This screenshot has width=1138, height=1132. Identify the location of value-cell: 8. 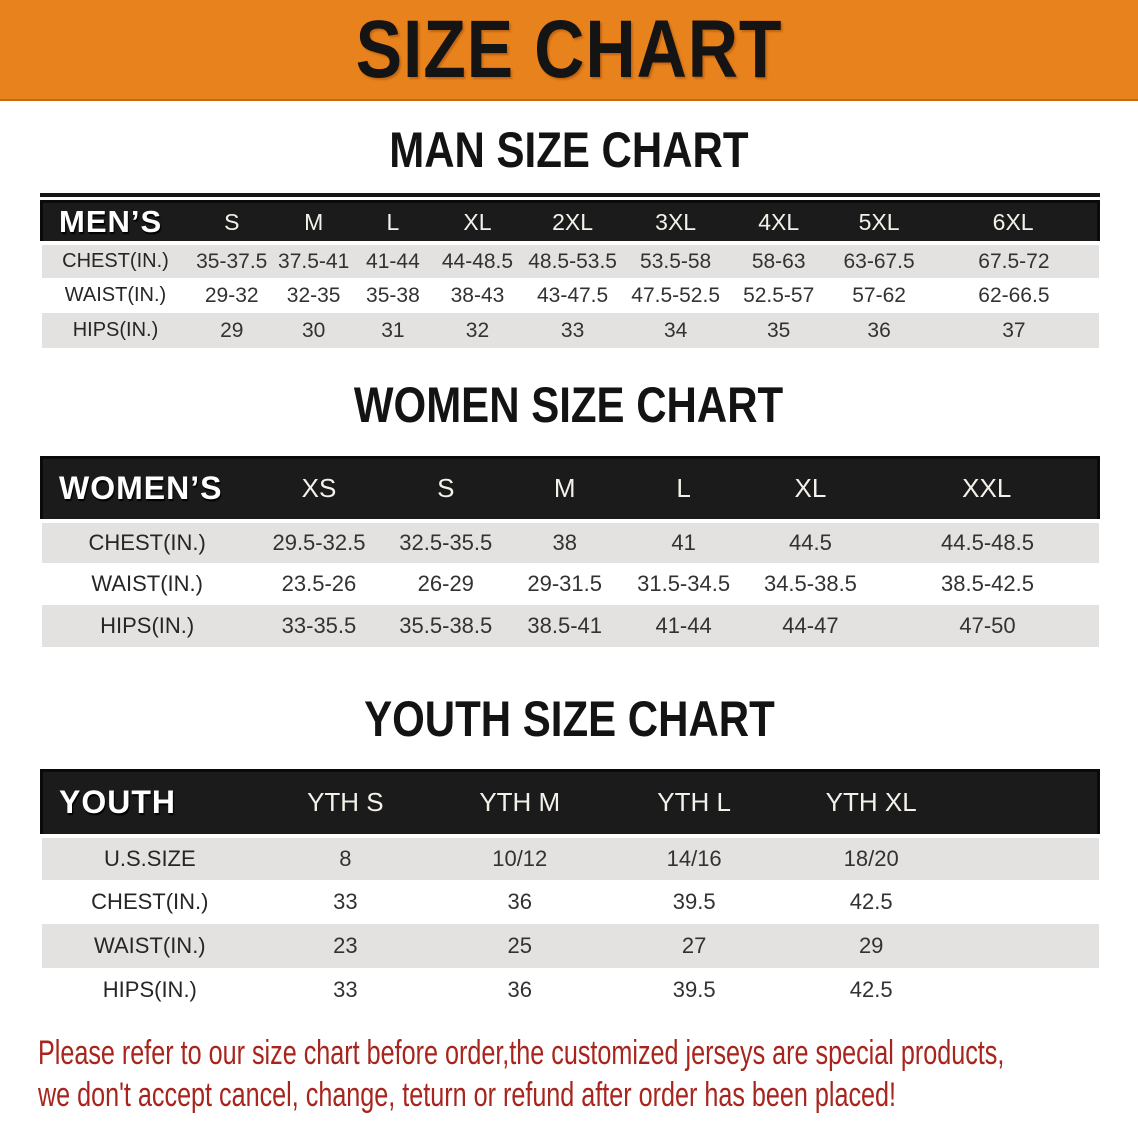
(345, 857).